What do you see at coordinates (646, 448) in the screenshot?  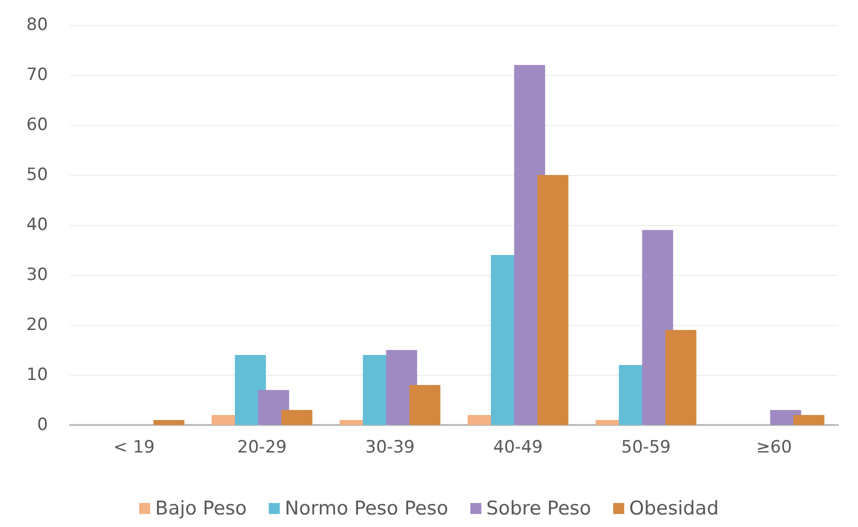 I see `x-tick-label: 50-59` at bounding box center [646, 448].